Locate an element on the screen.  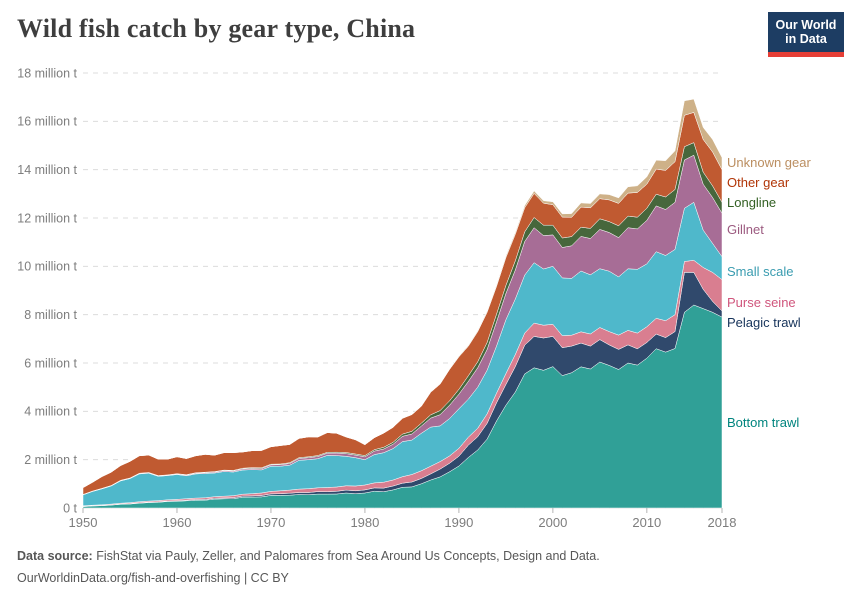
chart-title: Wild fish catch by gear type, China is located at coordinates (216, 28).